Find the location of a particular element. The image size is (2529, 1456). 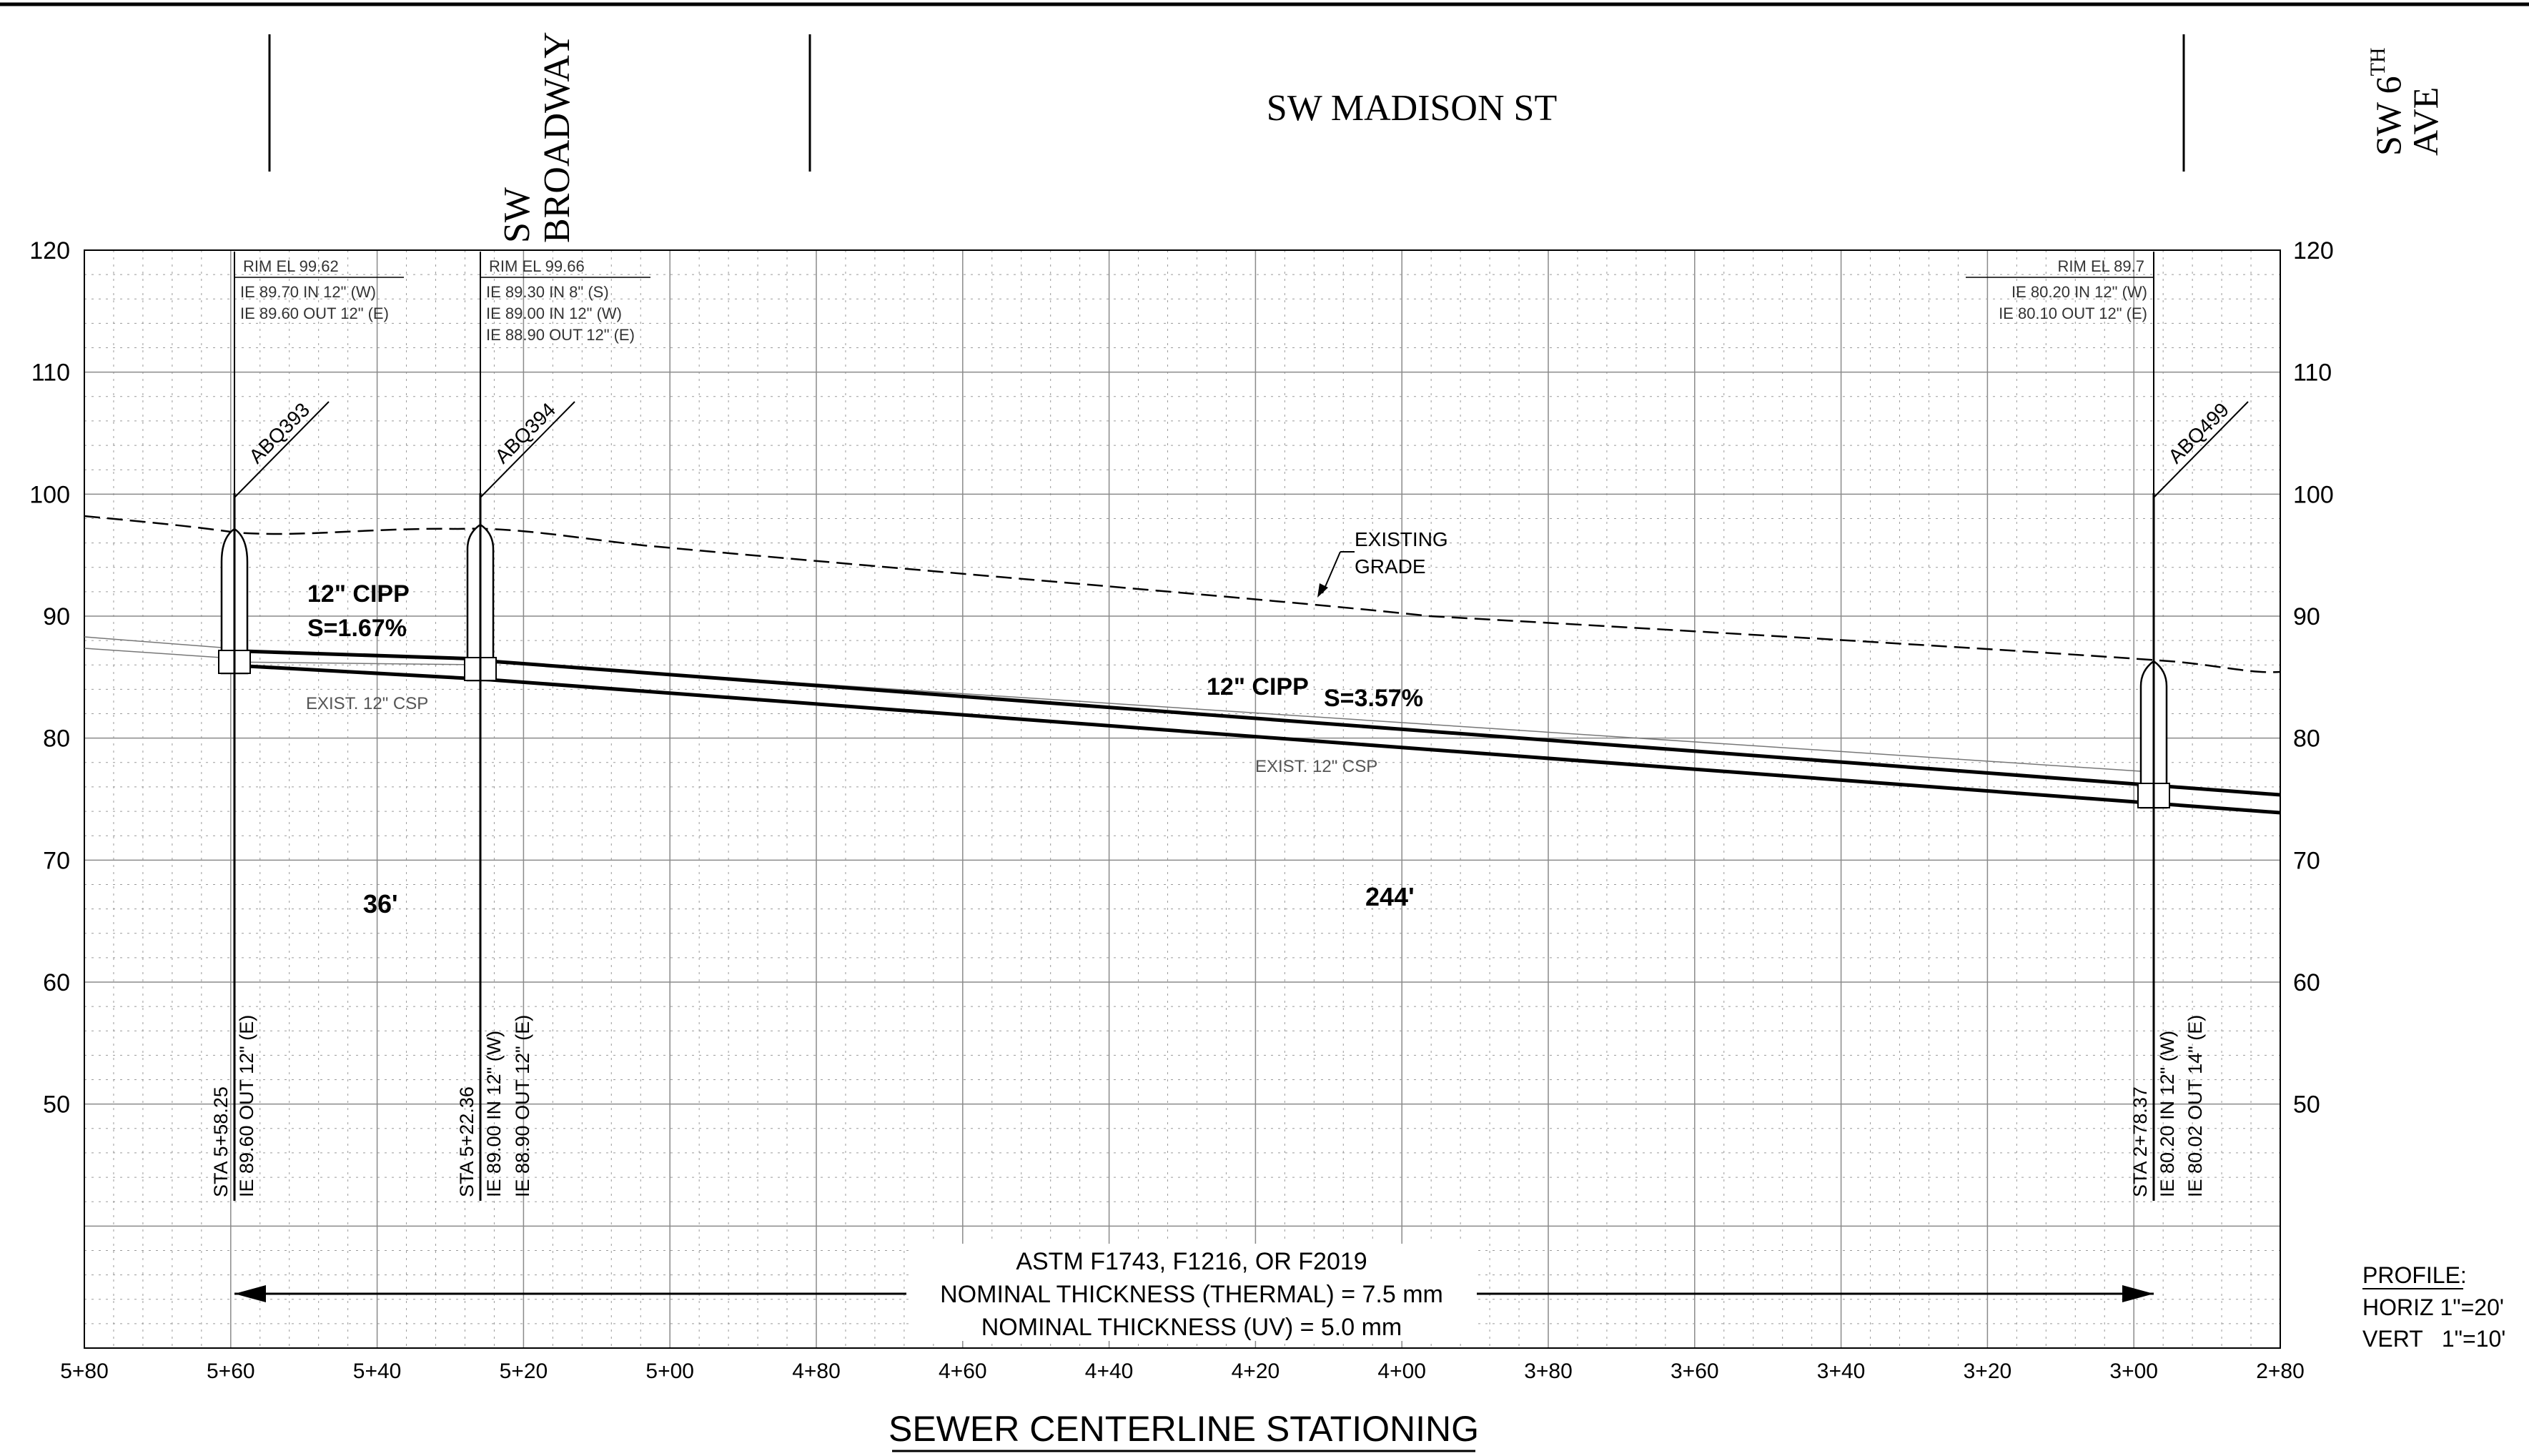

ABQ394-sta: STA 5+22.36 is located at coordinates (467, 1141).